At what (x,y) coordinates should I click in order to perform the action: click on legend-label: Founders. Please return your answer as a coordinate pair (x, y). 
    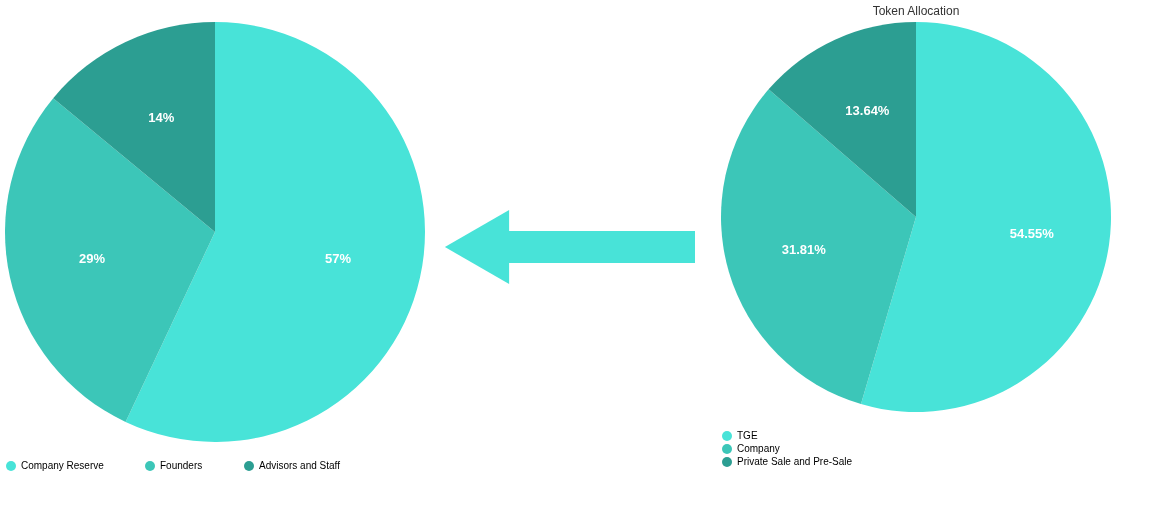
    Looking at the image, I should click on (181, 465).